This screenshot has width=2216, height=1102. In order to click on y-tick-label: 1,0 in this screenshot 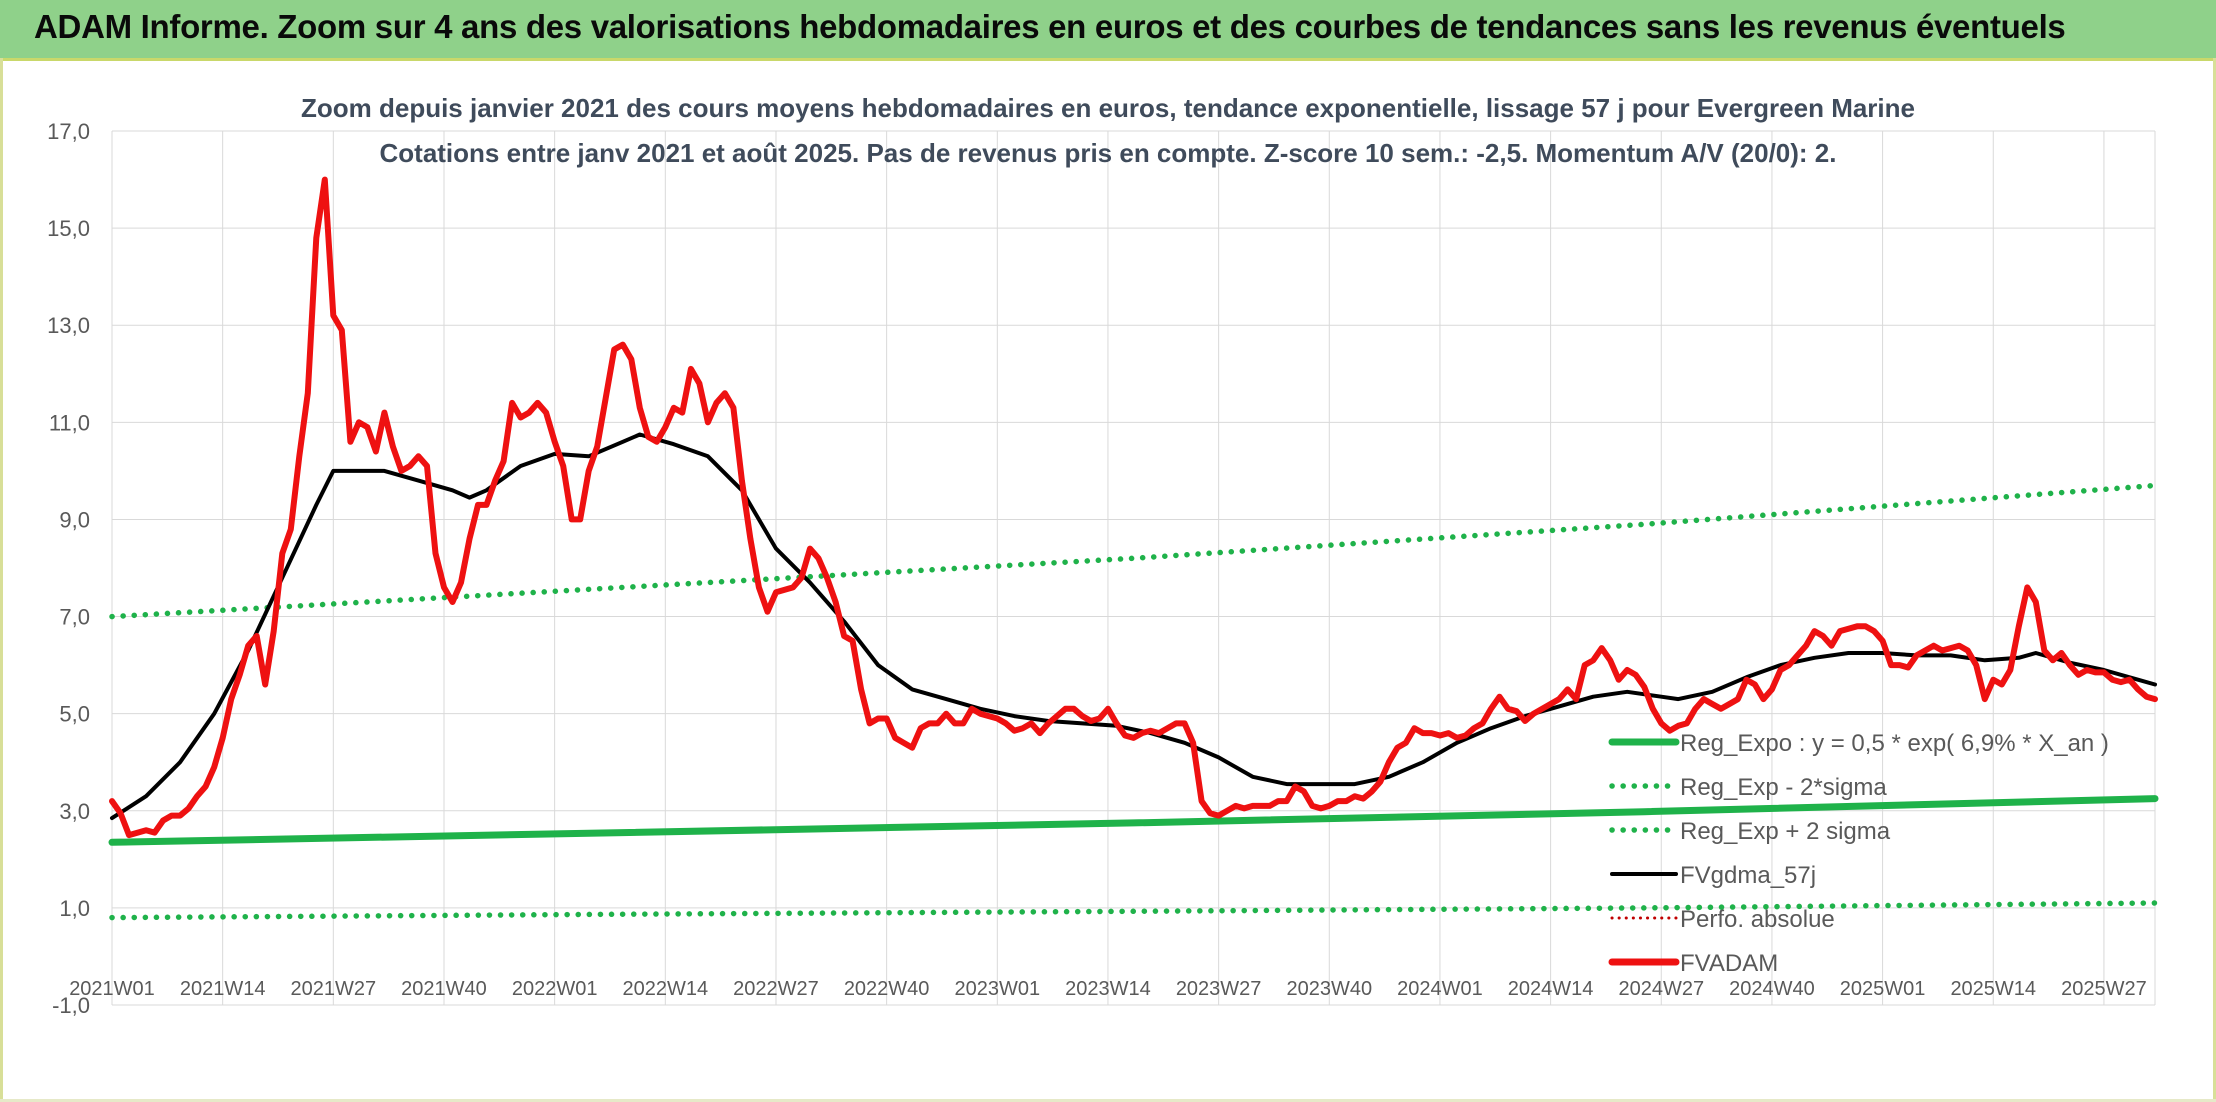, I will do `click(74, 908)`.